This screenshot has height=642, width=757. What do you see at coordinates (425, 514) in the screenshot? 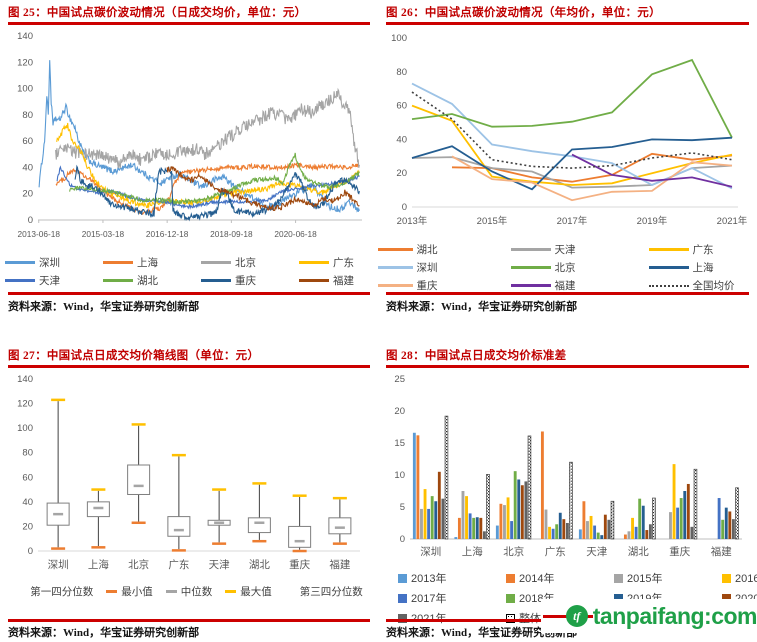
I see `bar-深圳-2016年` at bounding box center [425, 514].